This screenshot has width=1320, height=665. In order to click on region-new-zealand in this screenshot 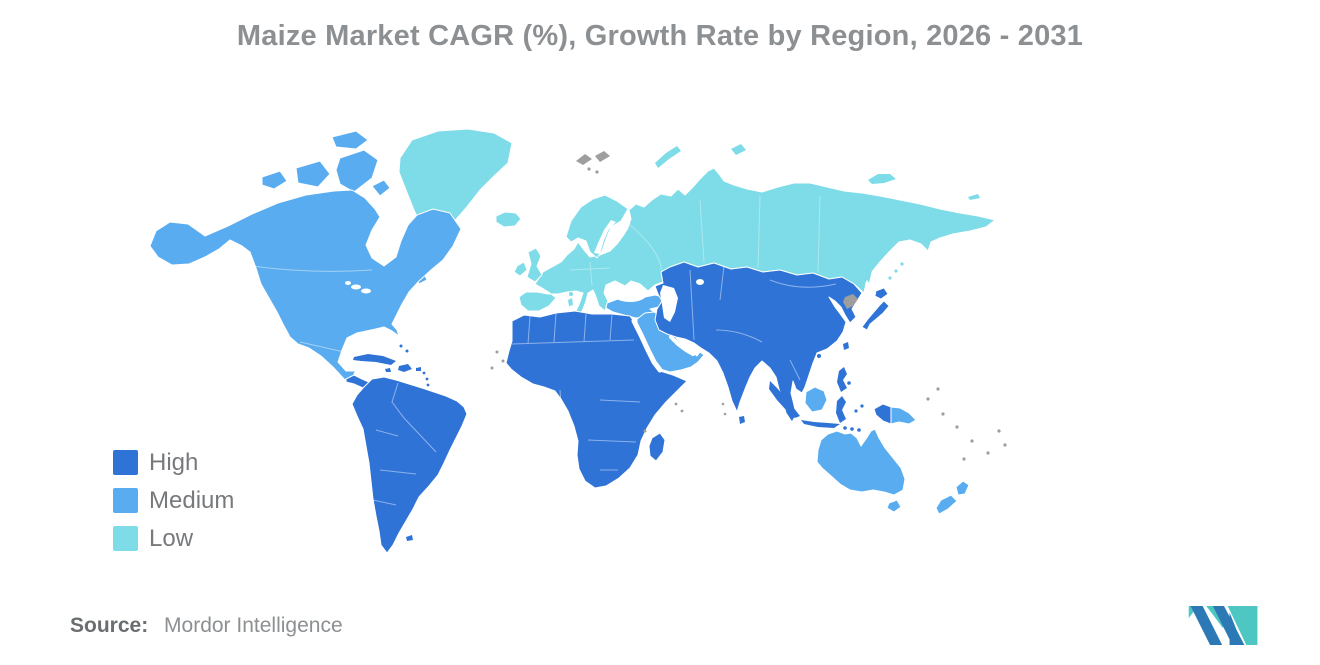, I will do `click(952, 497)`.